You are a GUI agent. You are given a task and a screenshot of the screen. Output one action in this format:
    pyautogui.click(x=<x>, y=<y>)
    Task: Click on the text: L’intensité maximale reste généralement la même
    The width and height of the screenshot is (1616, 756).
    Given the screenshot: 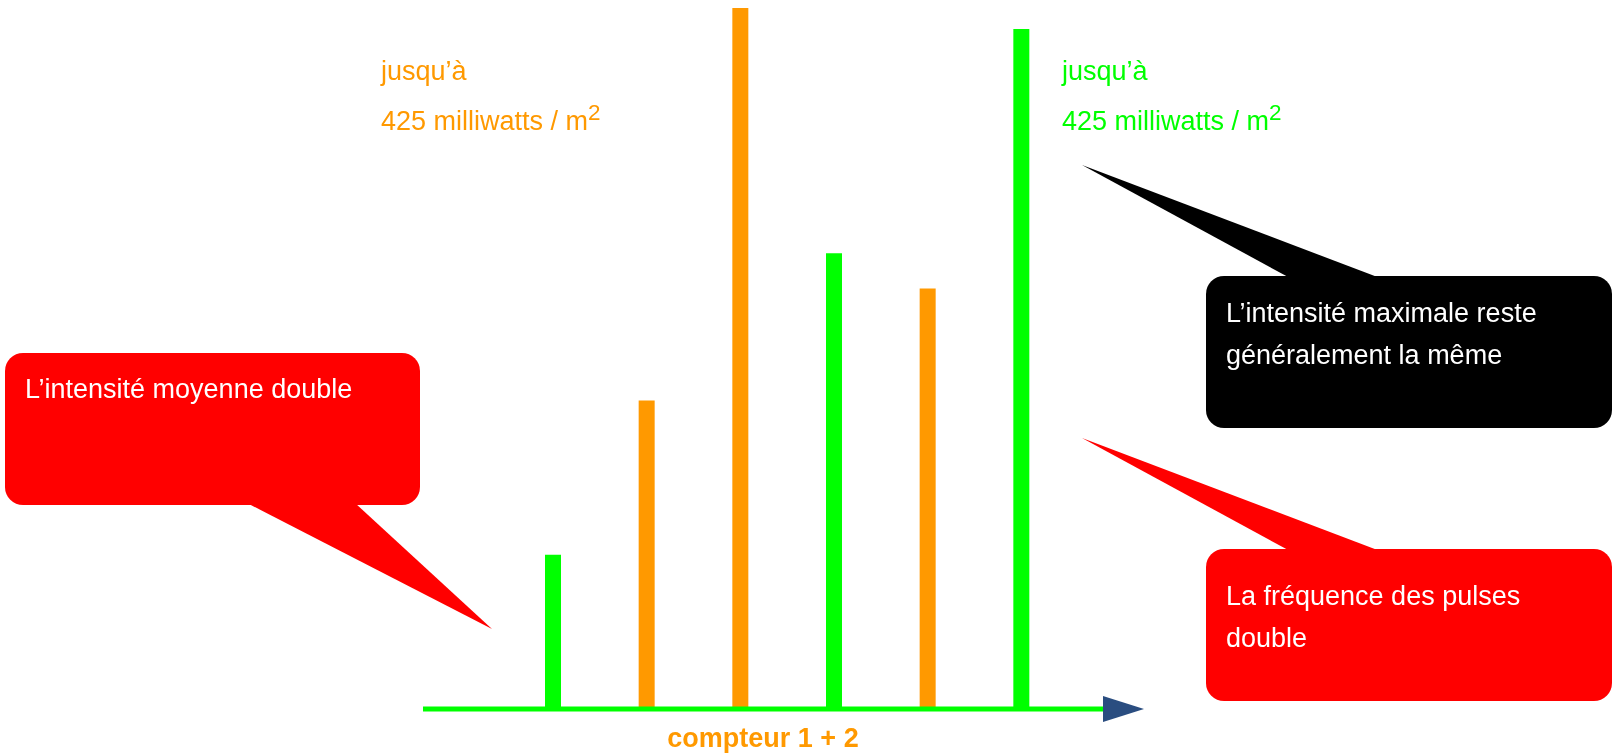 What is the action you would take?
    pyautogui.click(x=1382, y=334)
    